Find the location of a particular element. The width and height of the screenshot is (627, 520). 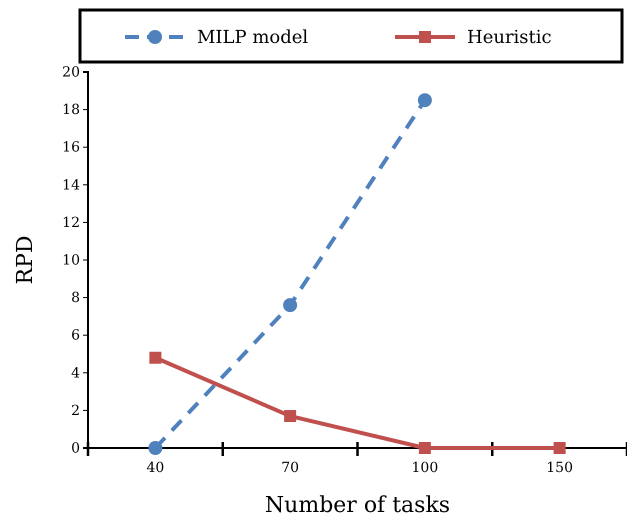

x-axis-title: Number of tasks is located at coordinates (357, 505).